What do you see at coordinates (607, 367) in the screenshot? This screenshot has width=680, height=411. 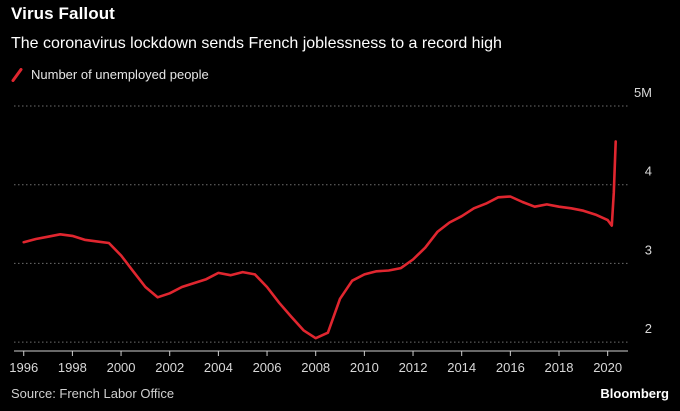 I see `x-tick-label: 2020` at bounding box center [607, 367].